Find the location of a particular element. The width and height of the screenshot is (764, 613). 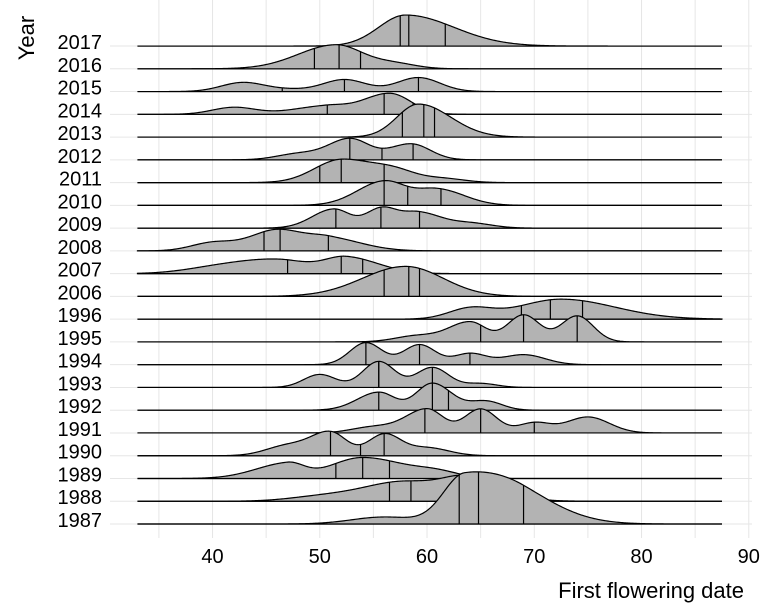

y-tick-label: 2009 is located at coordinates (80, 225).